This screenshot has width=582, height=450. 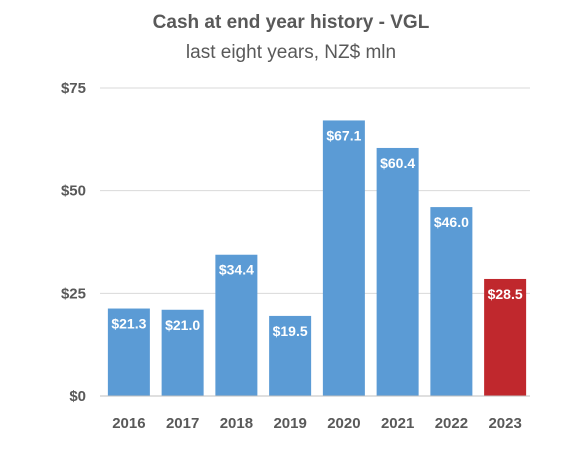 I want to click on x-tick-label: 2017, so click(x=182, y=423).